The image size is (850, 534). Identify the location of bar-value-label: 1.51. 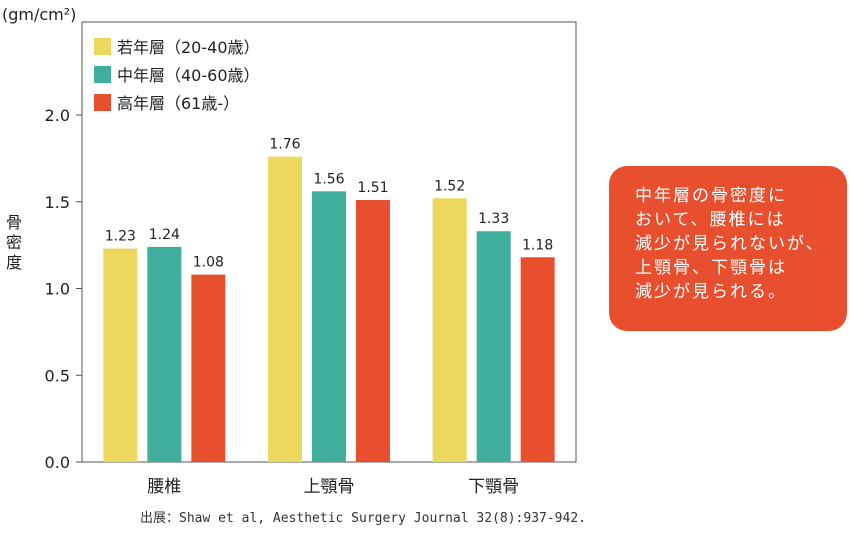
(372, 188).